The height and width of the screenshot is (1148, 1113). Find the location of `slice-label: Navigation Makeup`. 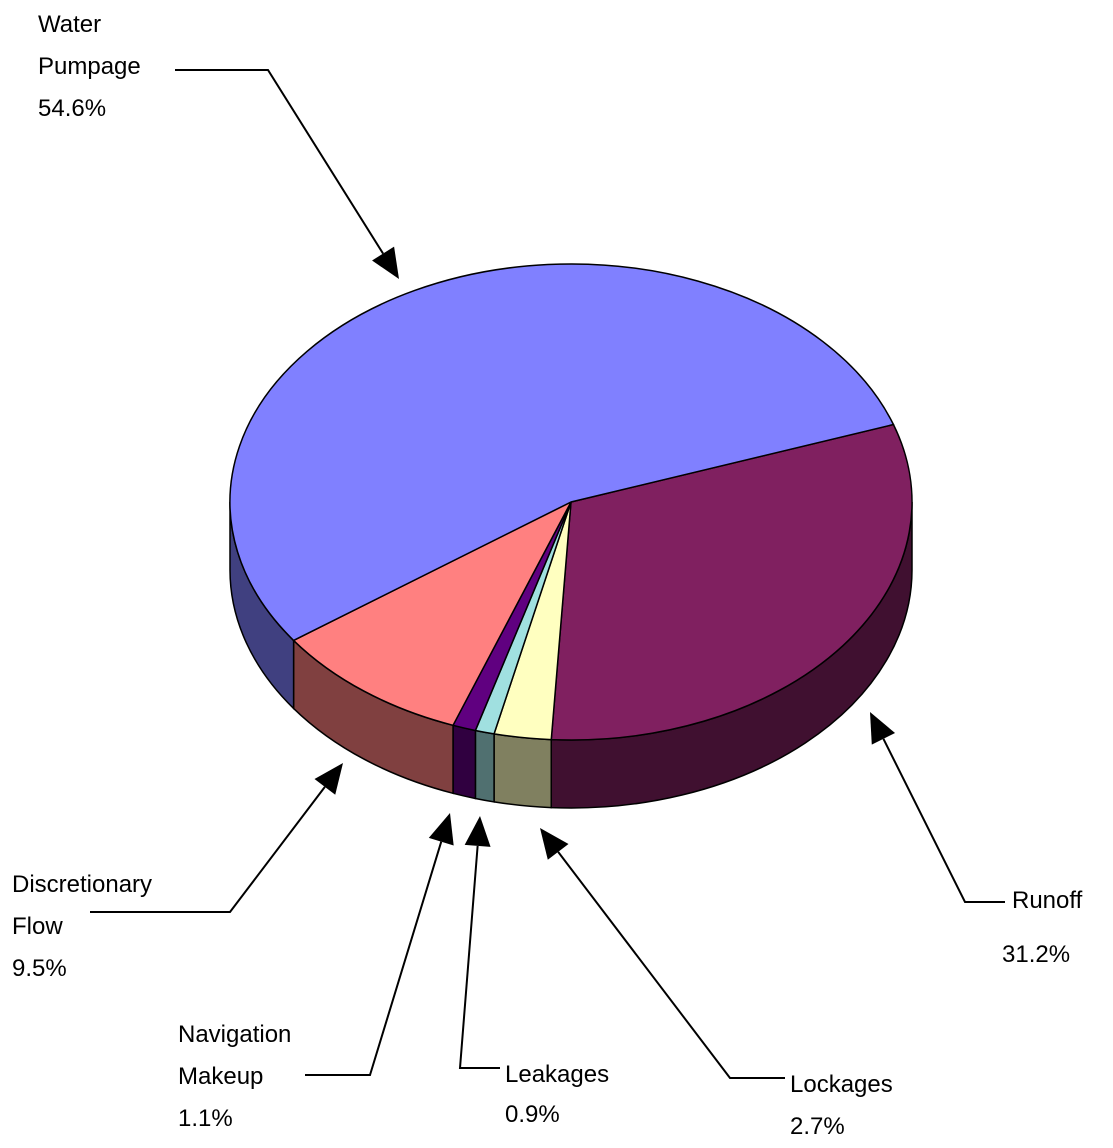

slice-label: Navigation Makeup is located at coordinates (235, 1055).